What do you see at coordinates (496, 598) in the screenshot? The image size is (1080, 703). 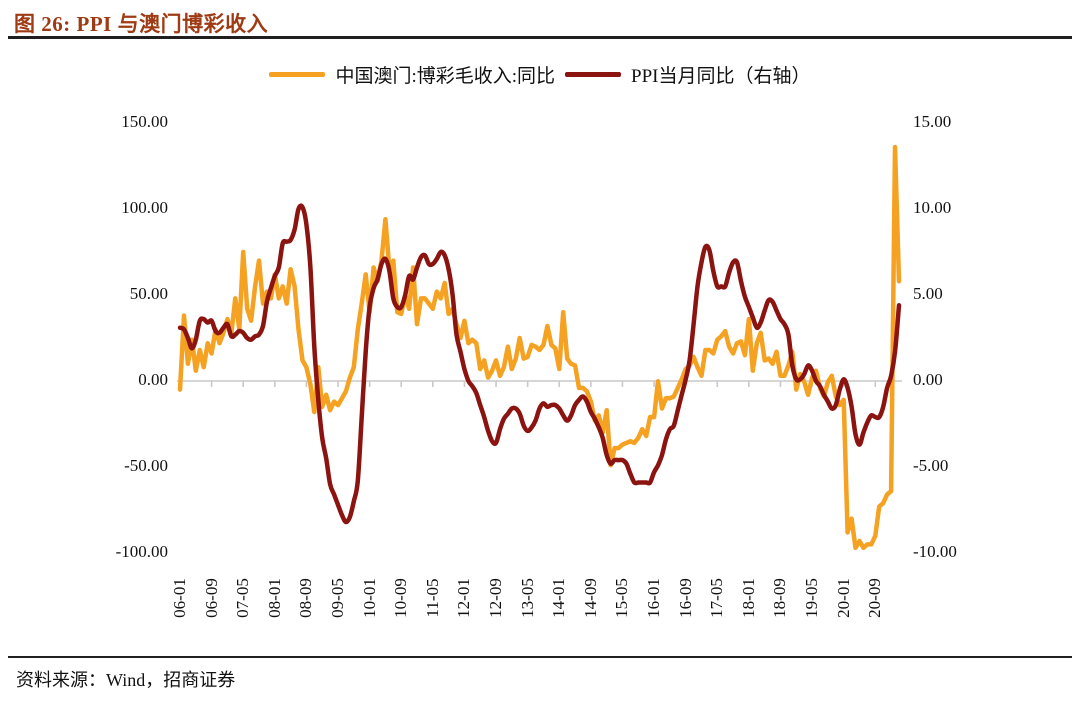 I see `x-axis-tick-label: 12-09` at bounding box center [496, 598].